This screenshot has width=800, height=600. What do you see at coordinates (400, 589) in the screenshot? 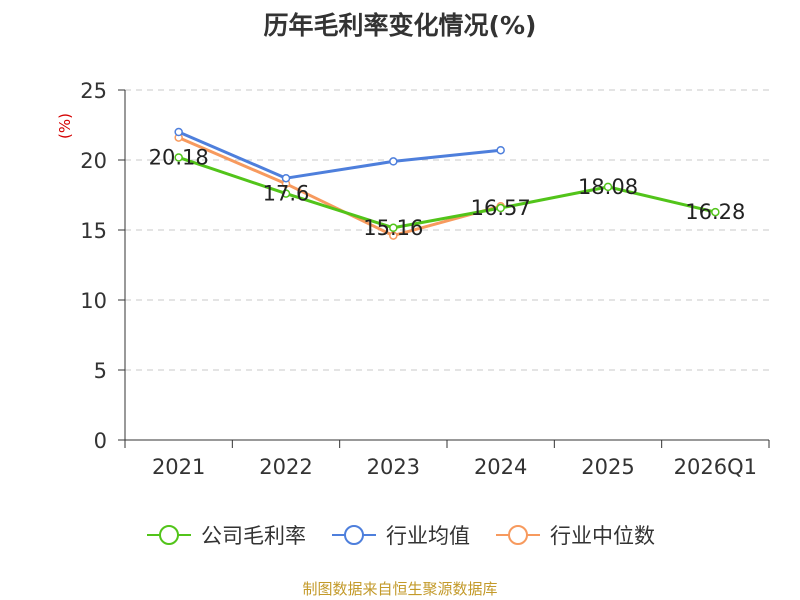
I see `source-note: 制图数据来自恒生聚源数据库` at bounding box center [400, 589].